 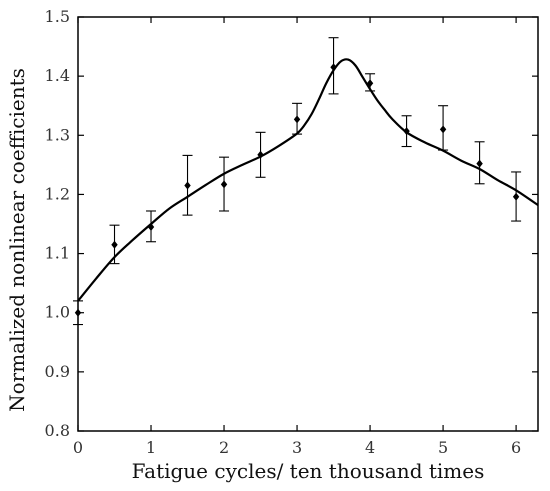 What do you see at coordinates (57, 16) in the screenshot?
I see `y-tick-label: 1.5` at bounding box center [57, 16].